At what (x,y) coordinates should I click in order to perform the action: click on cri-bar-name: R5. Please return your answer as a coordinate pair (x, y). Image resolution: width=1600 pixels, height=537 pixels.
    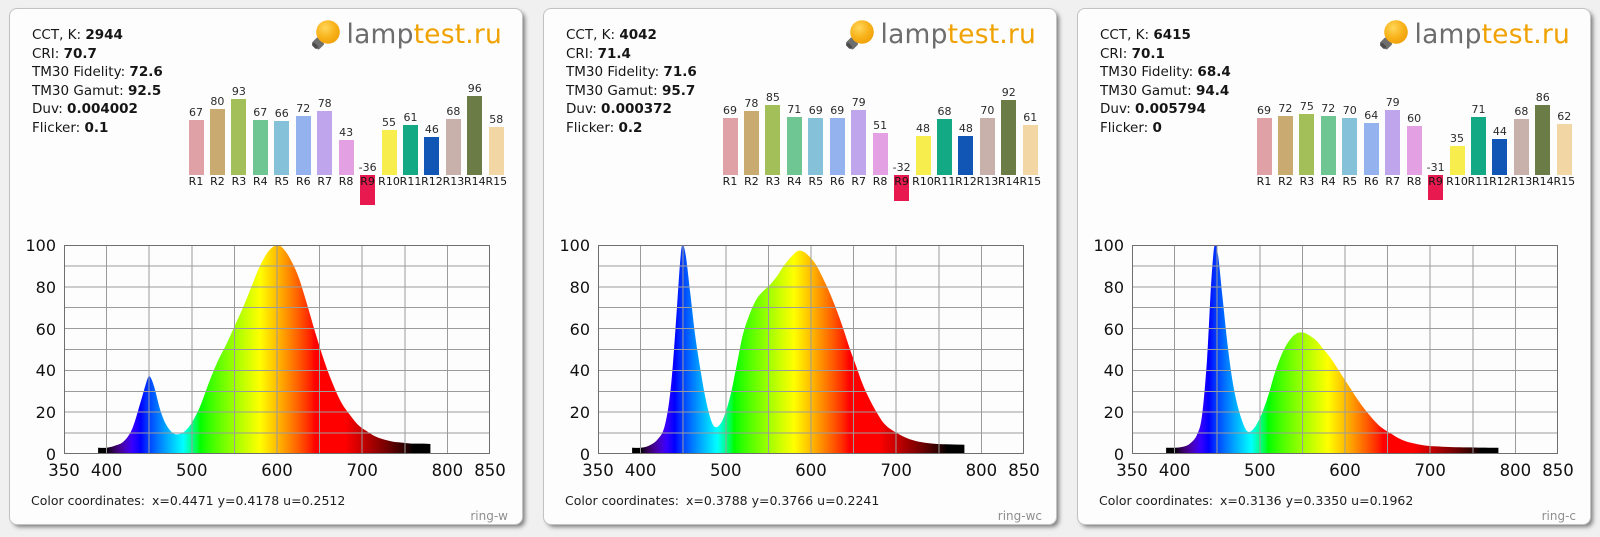
    Looking at the image, I should click on (1350, 181).